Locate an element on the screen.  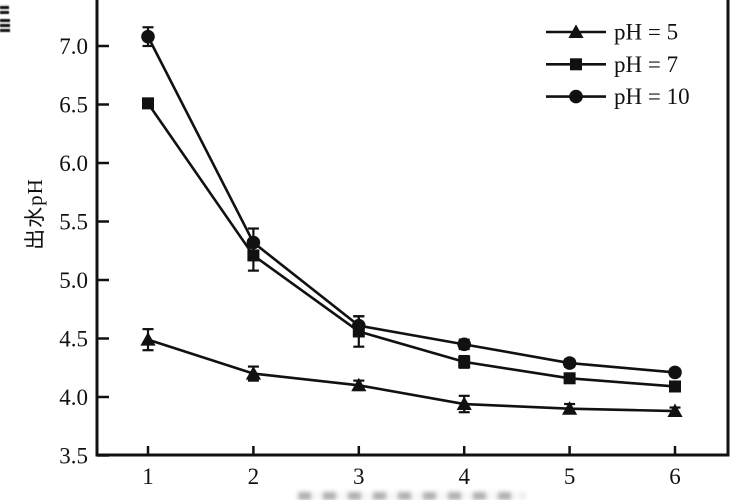
y-ticks: 3.5 4.0 4.5 5.0 5.5 6.0 6.5 7.0 is located at coordinates (84, 251).